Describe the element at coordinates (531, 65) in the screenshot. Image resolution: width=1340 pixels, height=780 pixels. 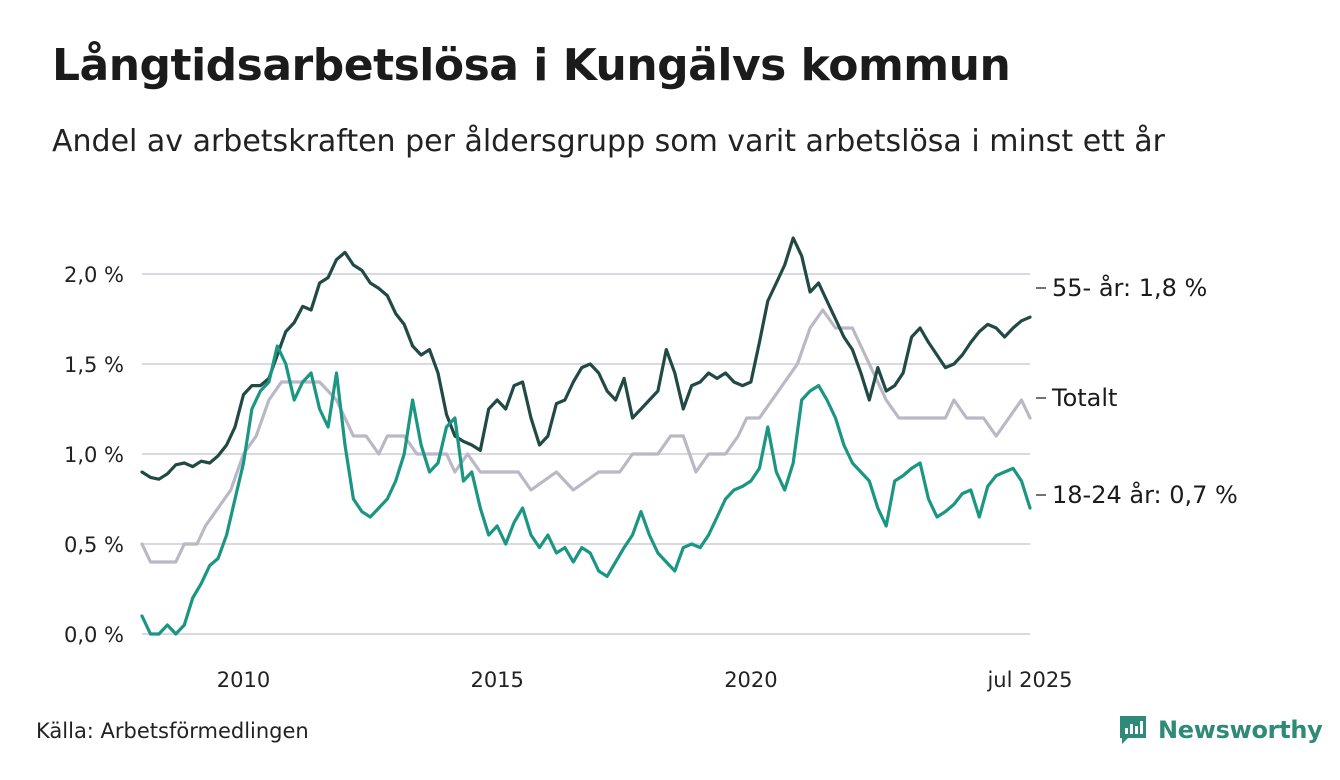
I see `chart-title: Långtidsarbetslösa i Kungälvs kommun` at that location.